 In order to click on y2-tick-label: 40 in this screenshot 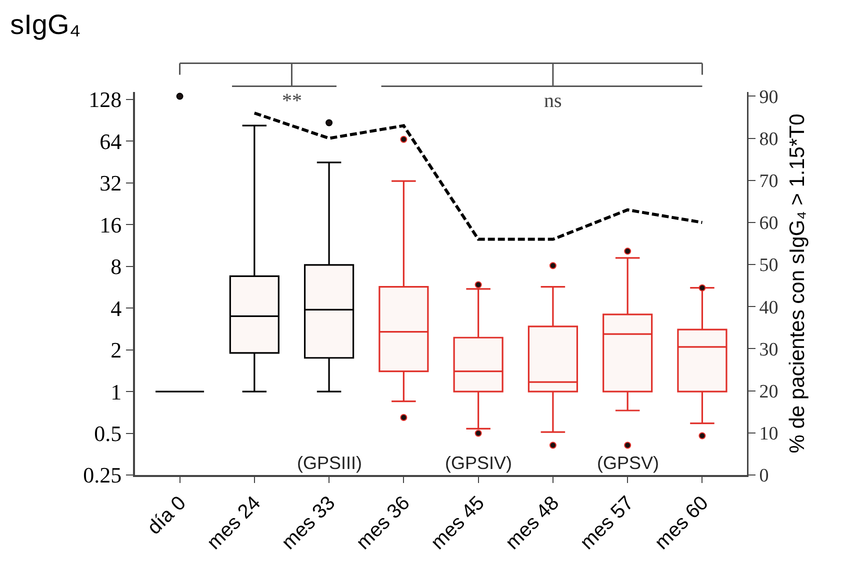, I will do `click(768, 307)`.